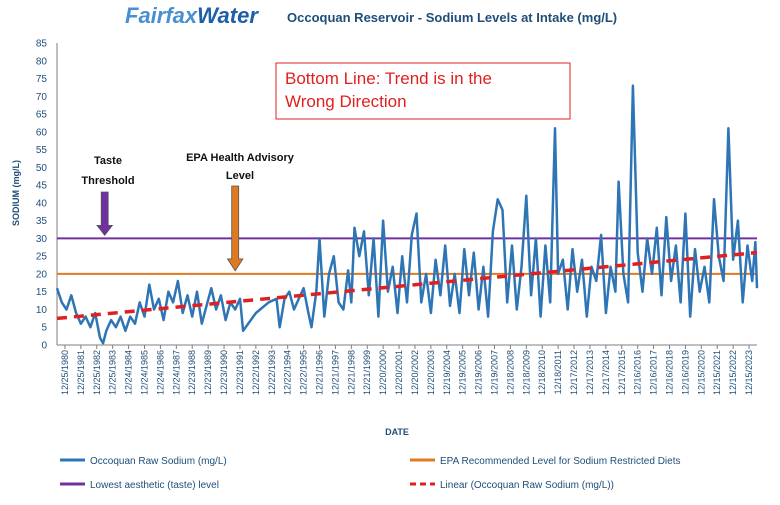  I want to click on y-tick-label: 50, so click(42, 168).